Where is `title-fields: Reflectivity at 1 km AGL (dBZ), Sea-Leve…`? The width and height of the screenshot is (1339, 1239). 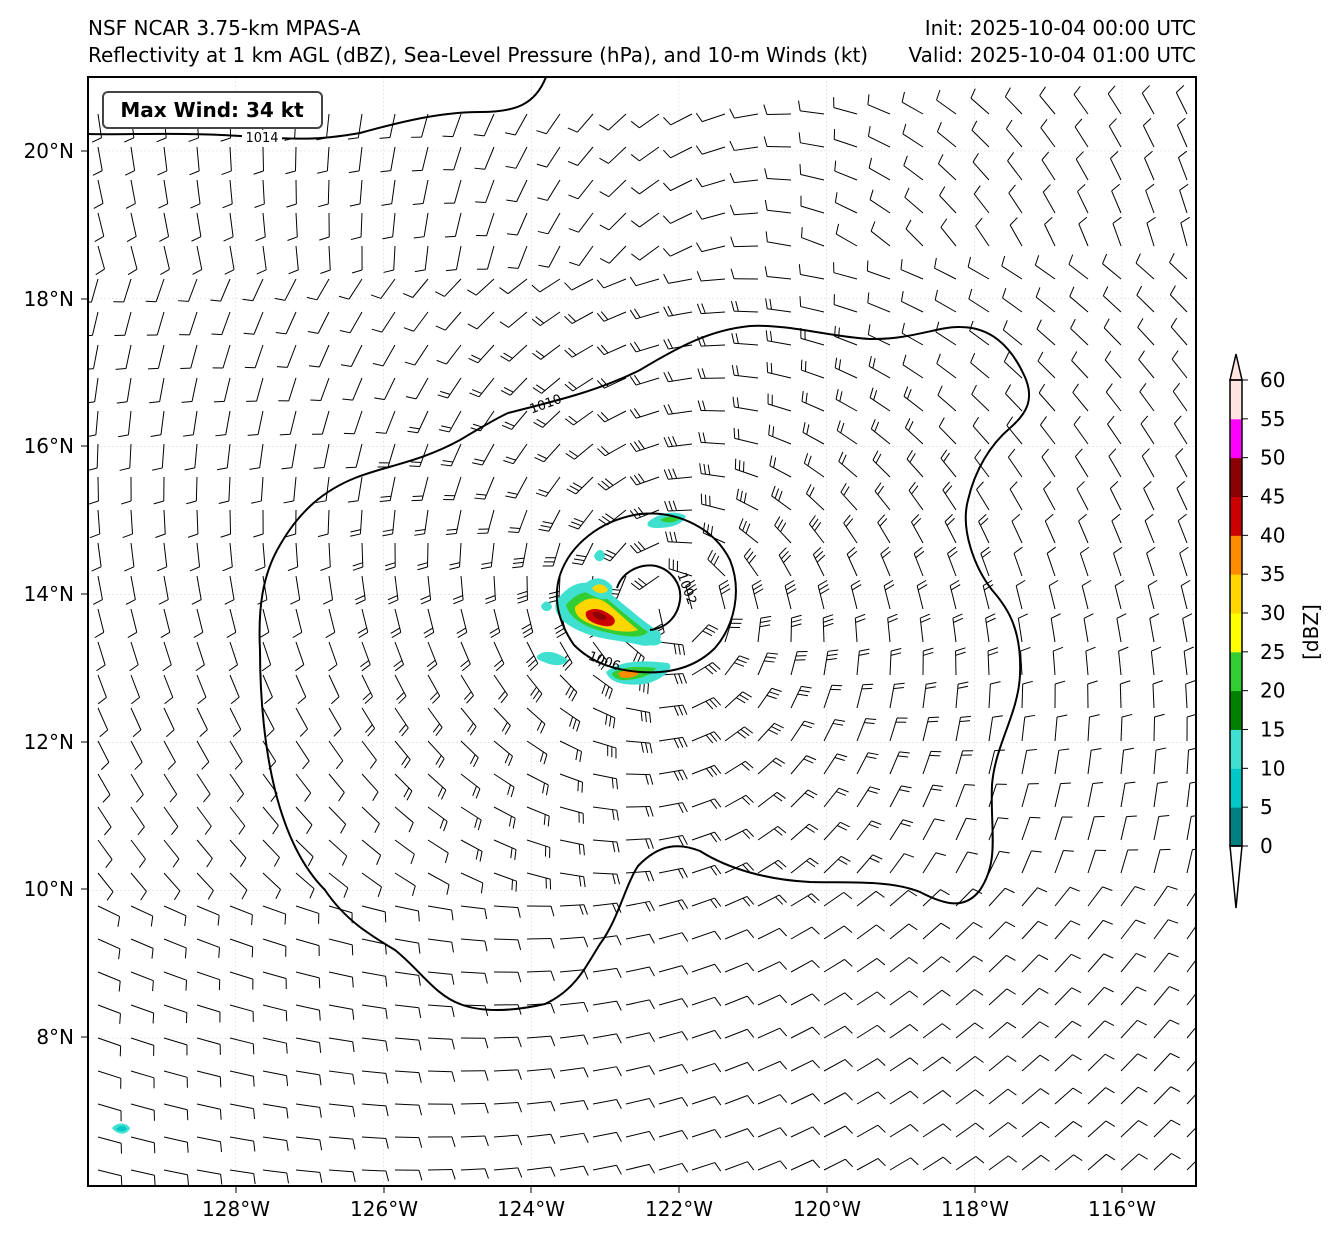
title-fields: Reflectivity at 1 km AGL (dBZ), Sea-Leve… is located at coordinates (478, 55).